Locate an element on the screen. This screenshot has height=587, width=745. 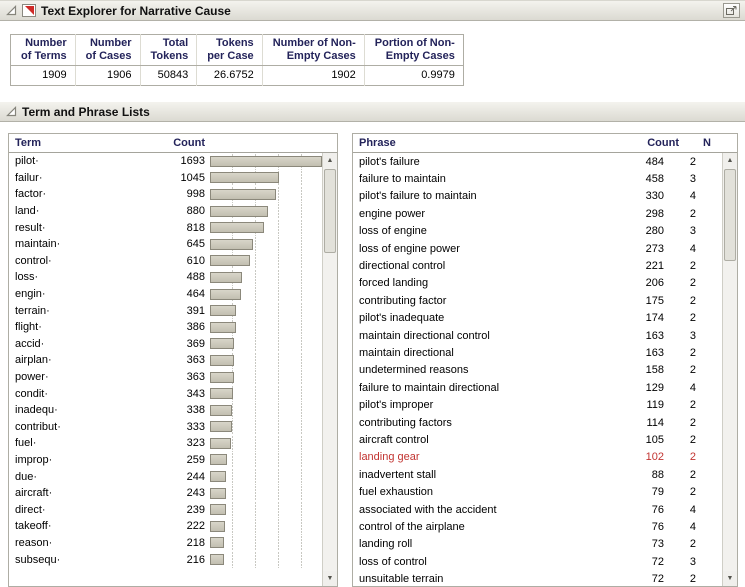
phrase-row: fuel exhaustion 79 2 is located at coordinates (537, 491).